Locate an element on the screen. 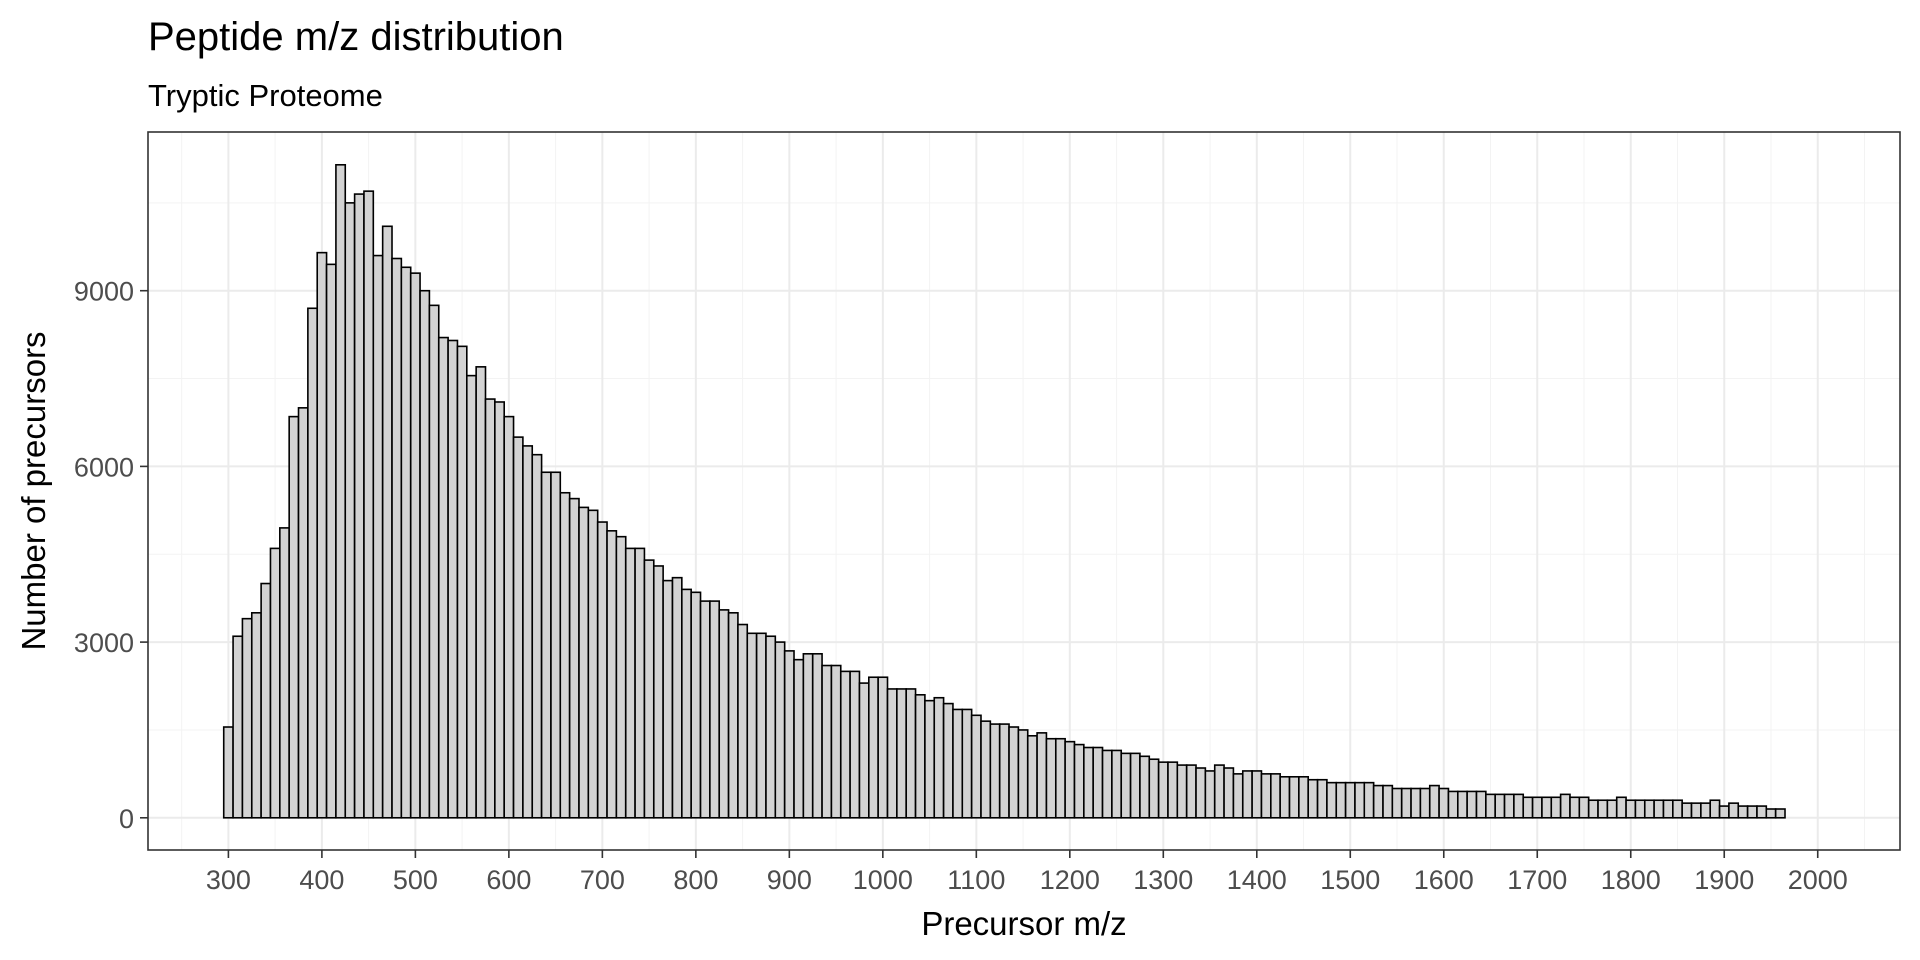 This screenshot has height=960, width=1920. x-tick-label: 1800 is located at coordinates (1631, 880).